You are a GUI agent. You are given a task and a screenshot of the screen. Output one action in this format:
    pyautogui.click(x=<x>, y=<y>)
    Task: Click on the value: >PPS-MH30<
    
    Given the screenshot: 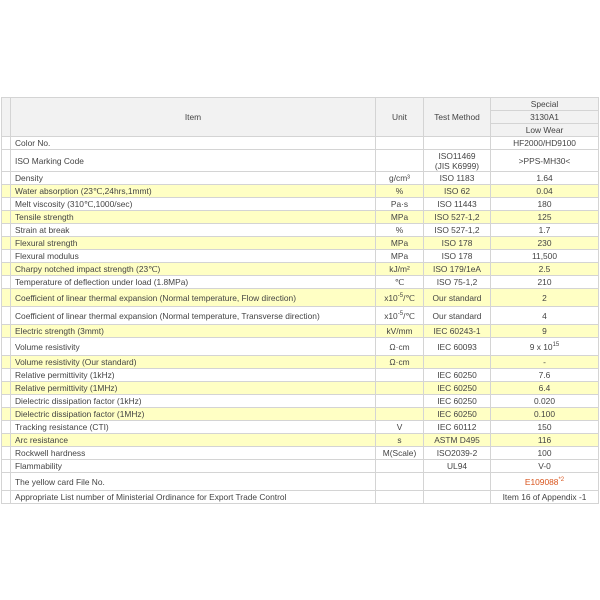 What is the action you would take?
    pyautogui.click(x=544, y=160)
    